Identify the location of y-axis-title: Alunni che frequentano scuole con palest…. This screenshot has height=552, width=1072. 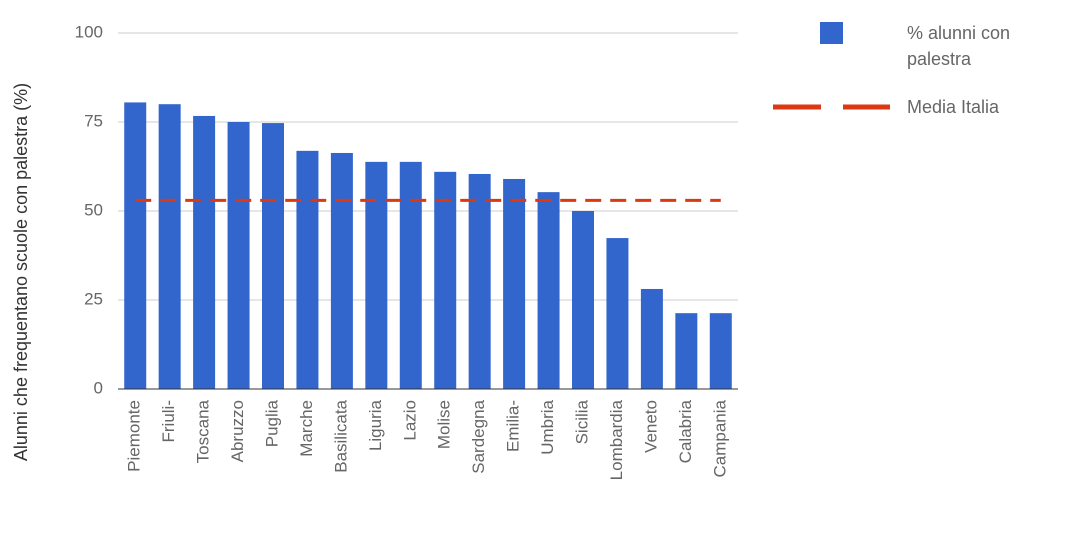
(21, 272).